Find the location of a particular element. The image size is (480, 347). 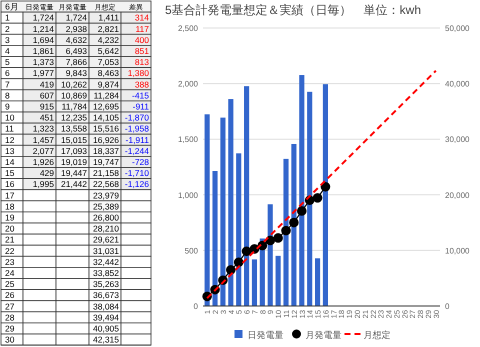

data-label: 1,323 is located at coordinates (43, 129).